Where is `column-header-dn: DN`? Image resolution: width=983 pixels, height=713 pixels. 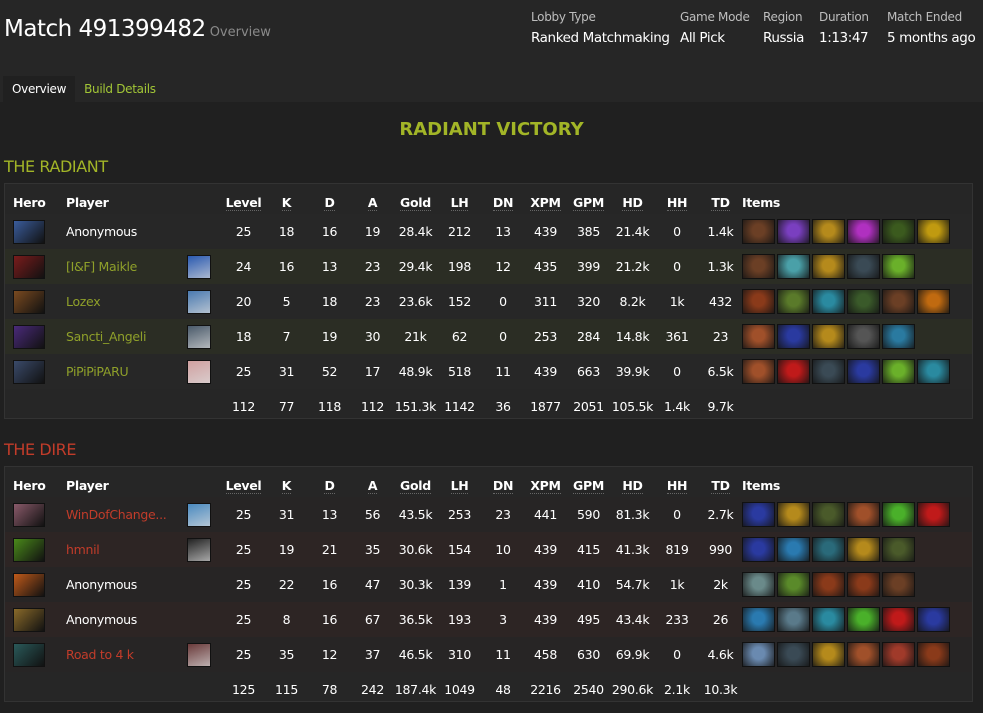 column-header-dn: DN is located at coordinates (503, 202).